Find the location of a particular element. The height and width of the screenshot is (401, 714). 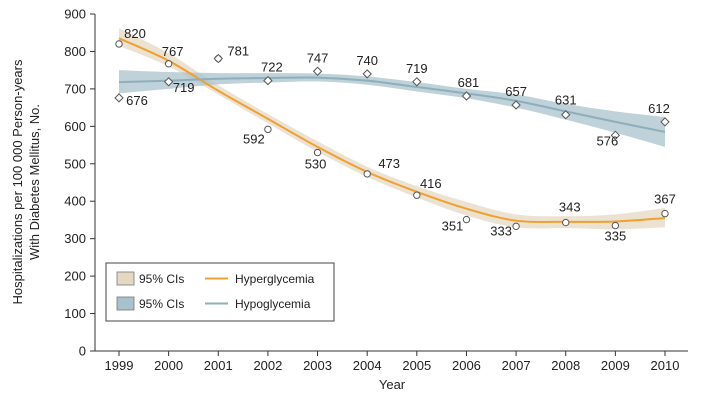

y-tick-label: 800 is located at coordinates (75, 51).